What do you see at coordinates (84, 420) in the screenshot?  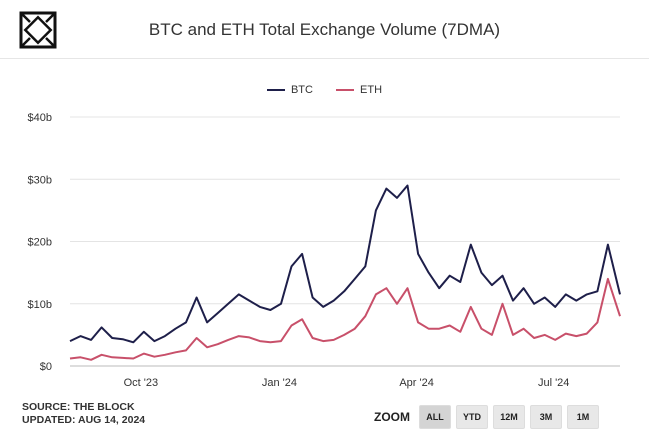 I see `updated-text: UPDATED: AUG 14, 2024` at bounding box center [84, 420].